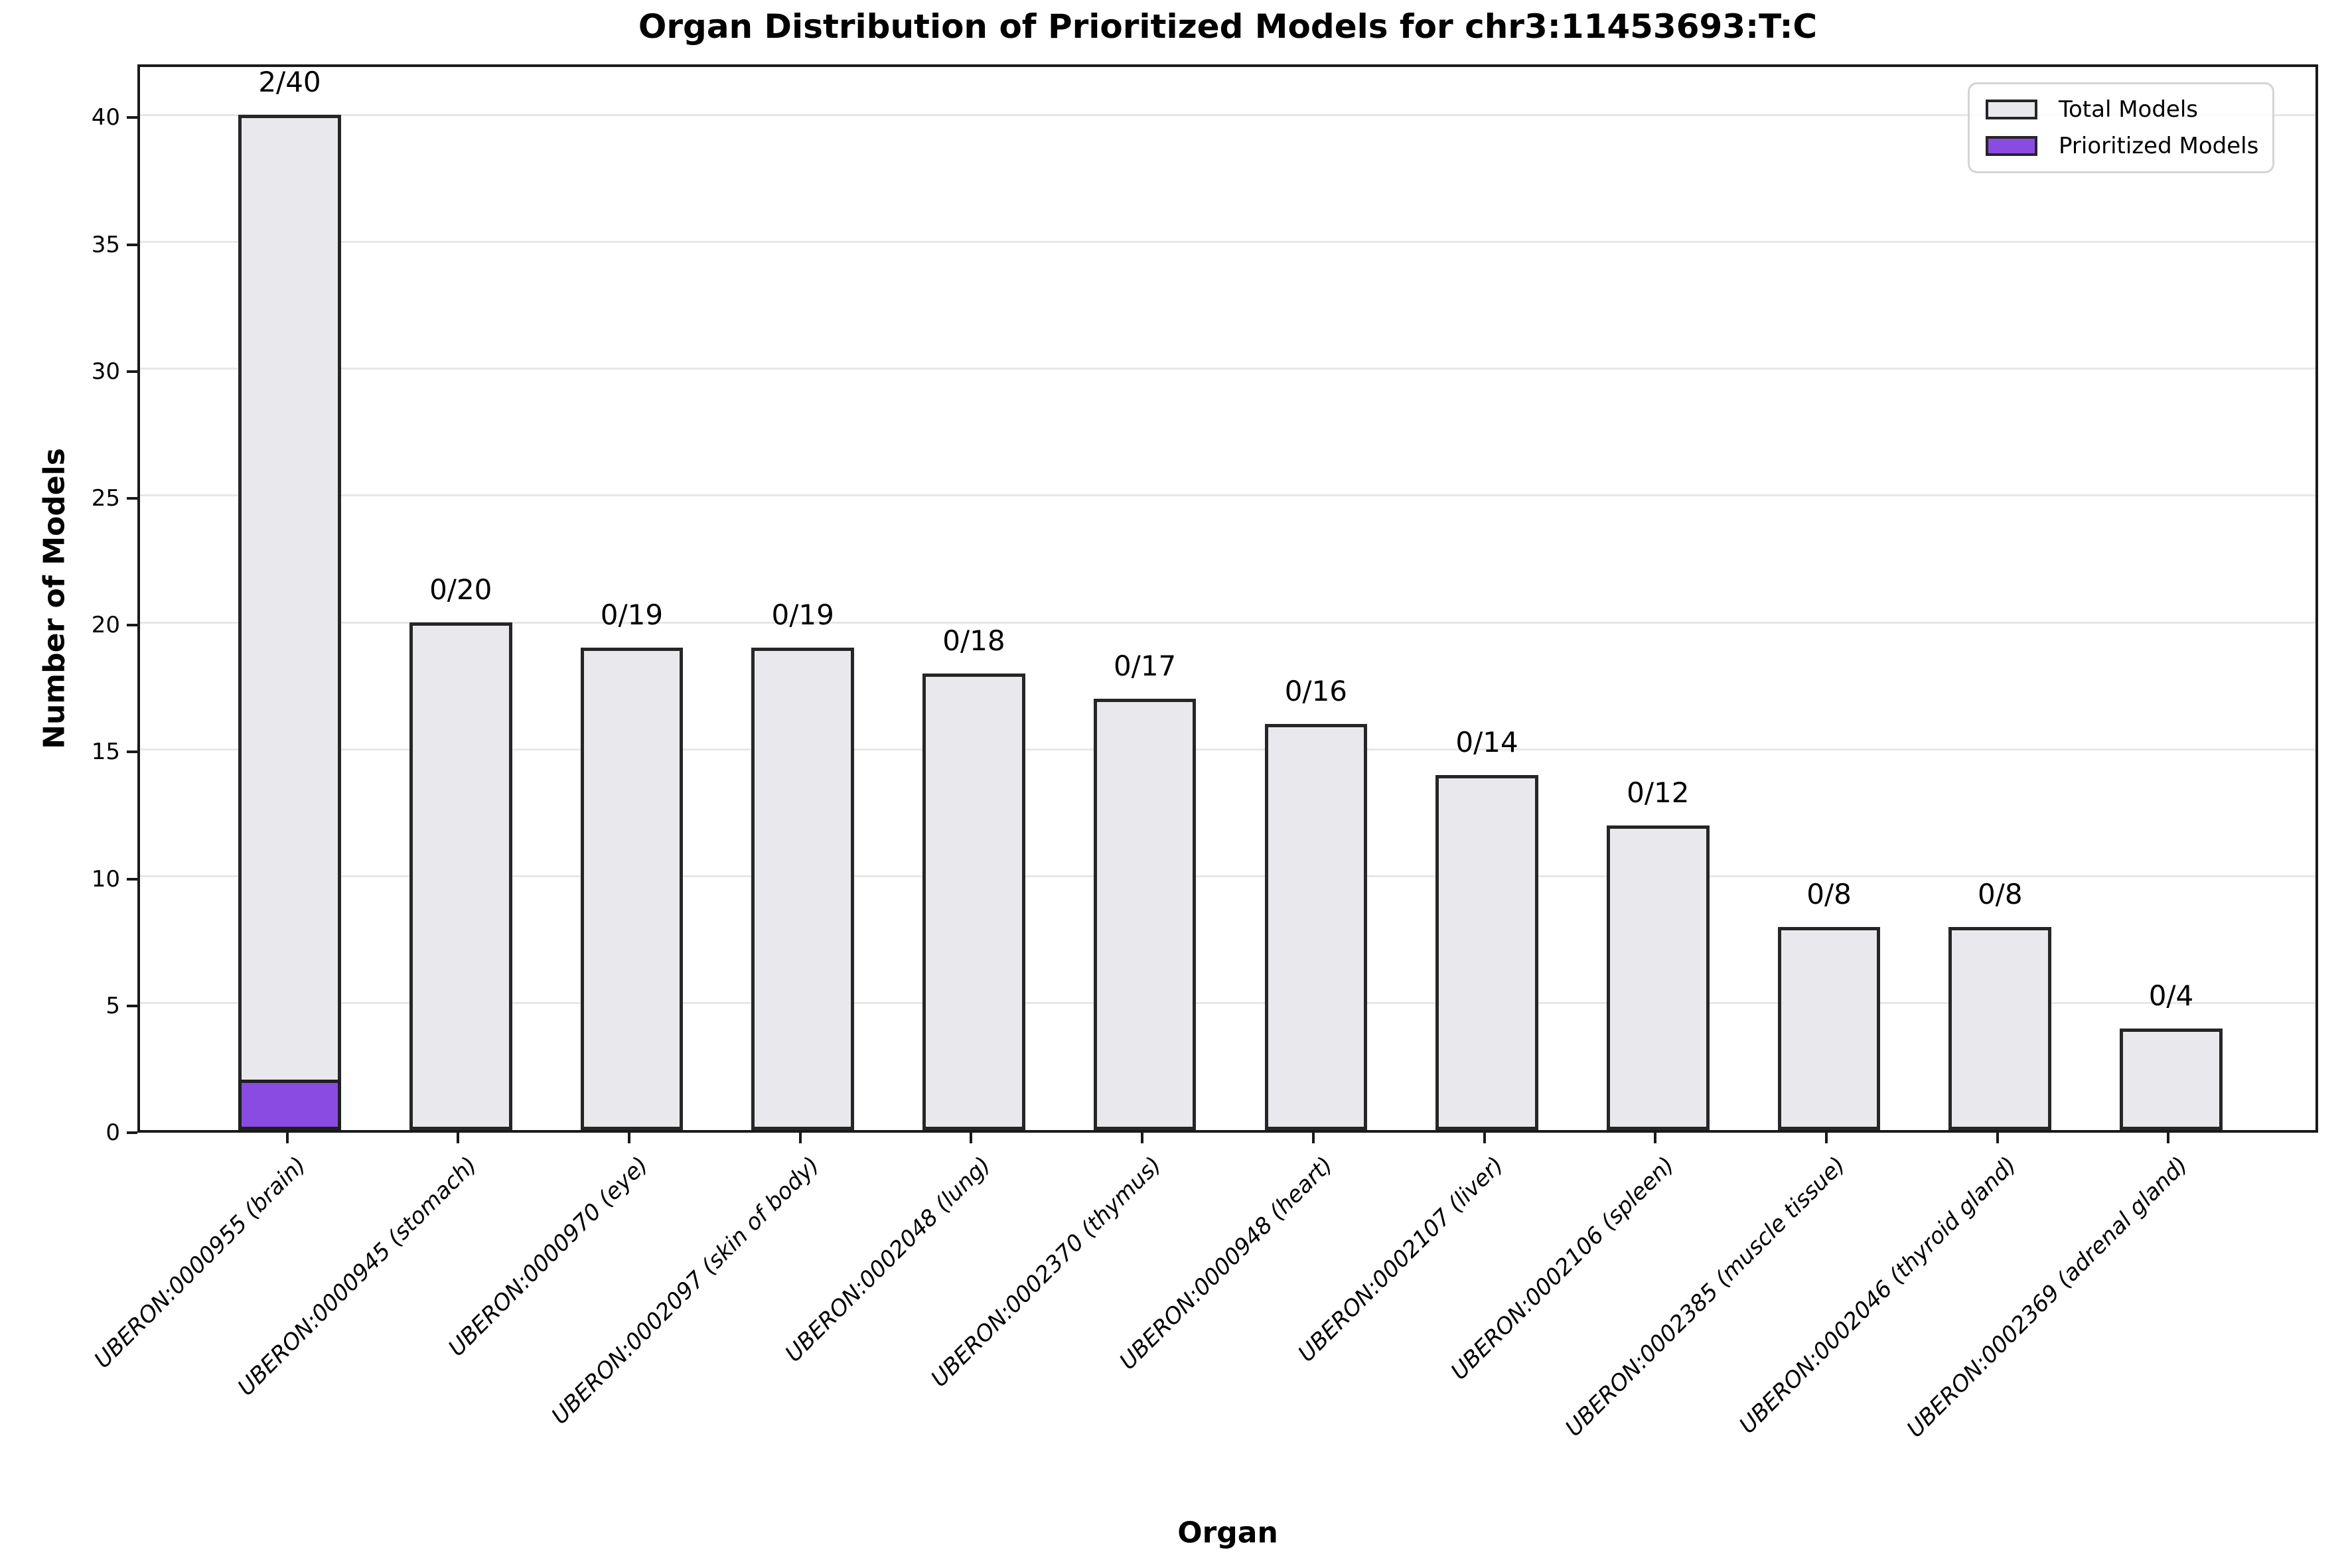 This screenshot has height=1568, width=2346. Describe the element at coordinates (1658, 793) in the screenshot. I see `bar-value-label-8: 0/12` at that location.